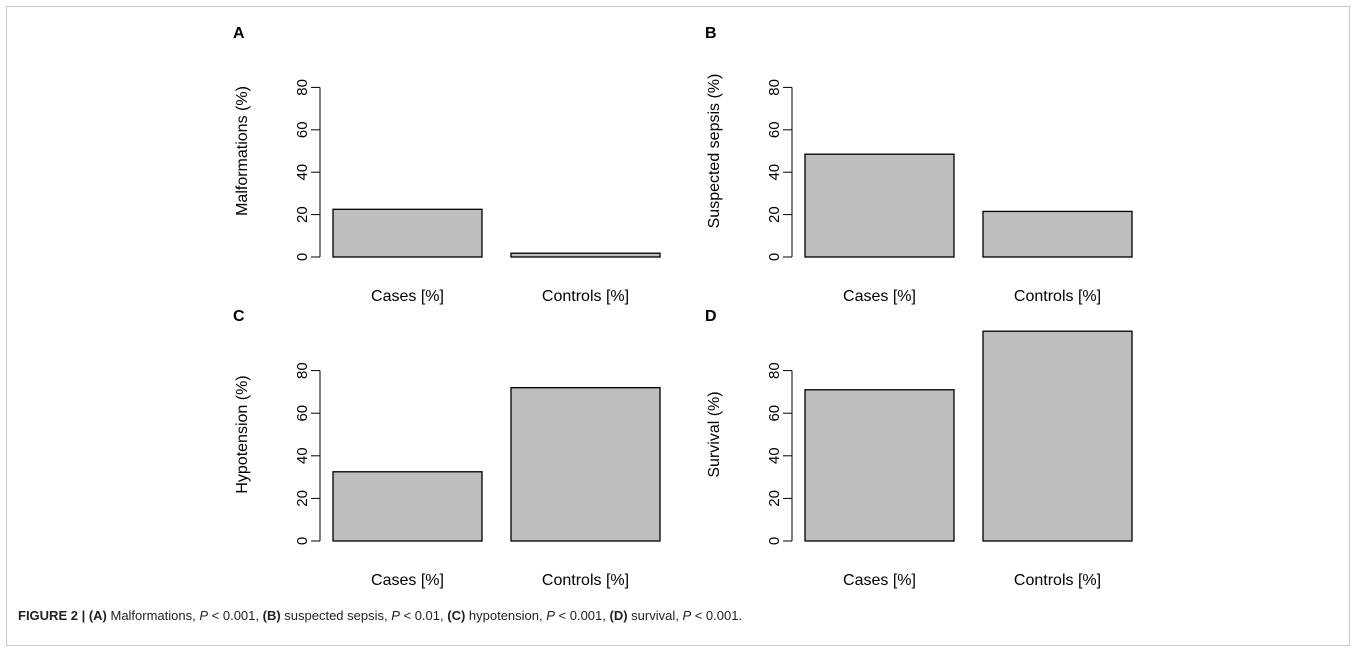 The width and height of the screenshot is (1358, 653). Describe the element at coordinates (774, 455) in the screenshot. I see `panel-d-y-tick-label: 40` at that location.